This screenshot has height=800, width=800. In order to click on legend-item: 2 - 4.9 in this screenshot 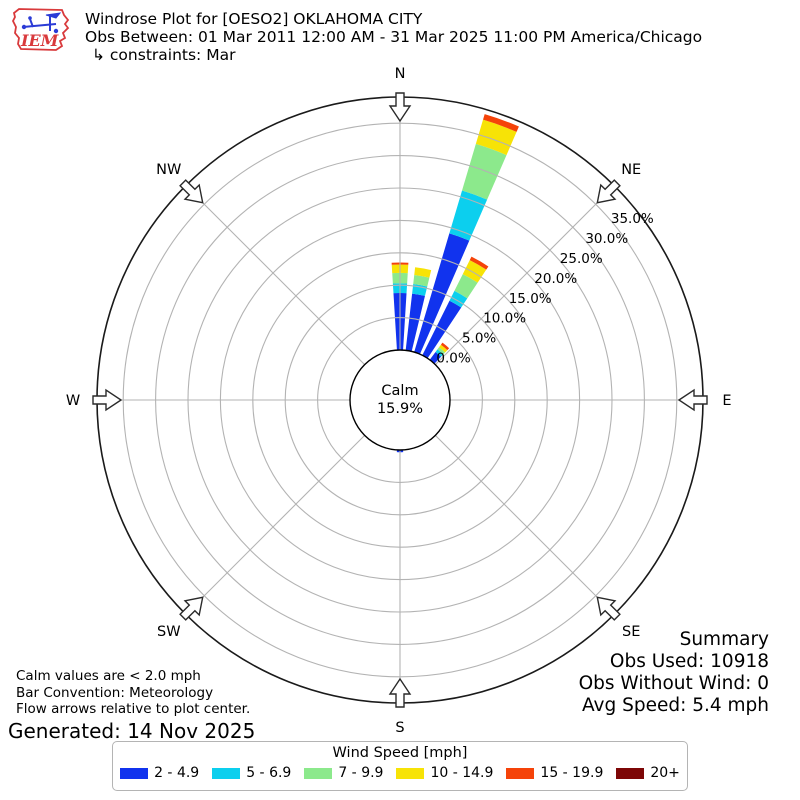, I will do `click(159, 773)`.